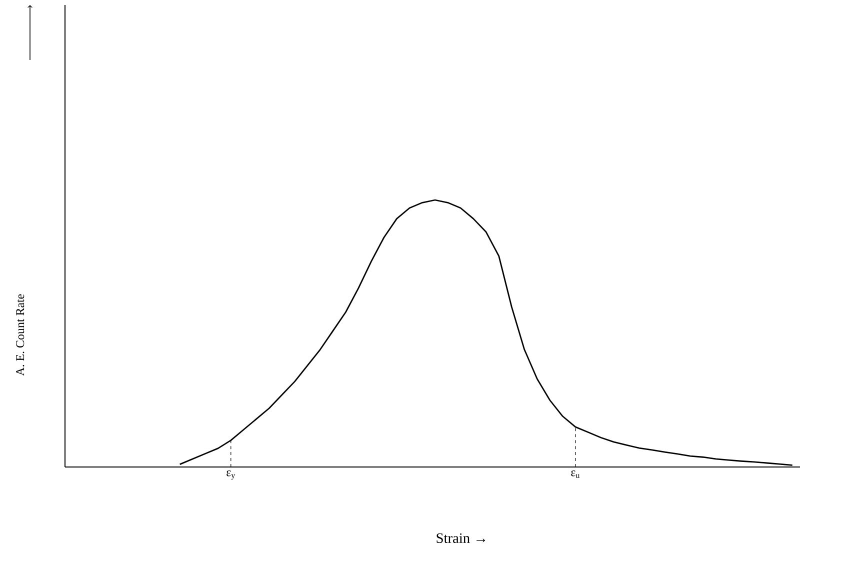  Describe the element at coordinates (461, 538) in the screenshot. I see `x-axis-title: Strain →` at that location.